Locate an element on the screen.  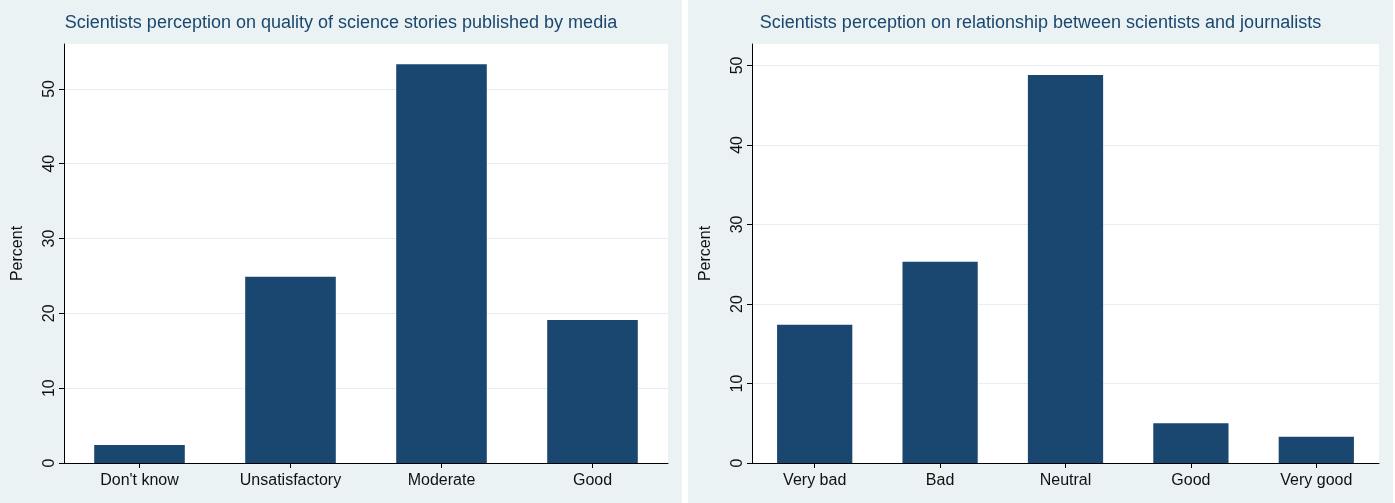
chart-title: Scientists perception on quality of science stories published by media is located at coordinates (341, 22).